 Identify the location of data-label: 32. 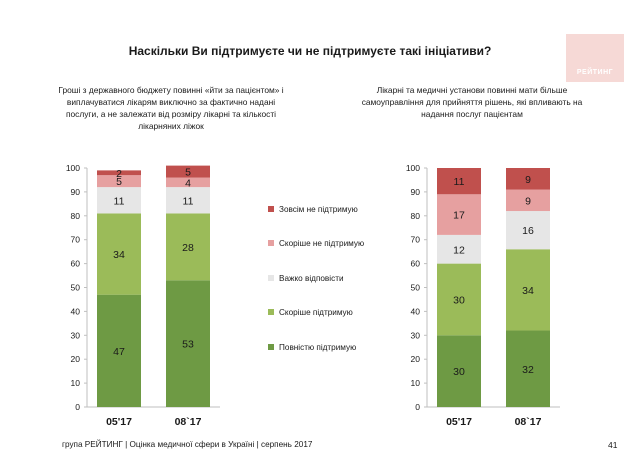
(528, 370).